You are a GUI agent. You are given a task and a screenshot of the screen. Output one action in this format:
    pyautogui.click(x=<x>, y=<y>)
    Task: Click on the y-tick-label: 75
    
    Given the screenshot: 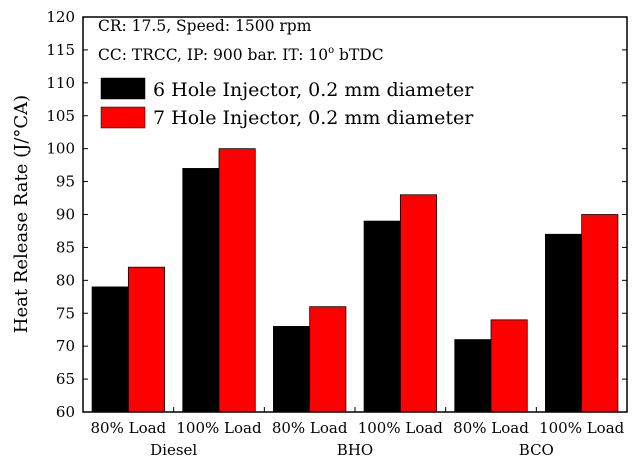 What is the action you would take?
    pyautogui.click(x=65, y=313)
    